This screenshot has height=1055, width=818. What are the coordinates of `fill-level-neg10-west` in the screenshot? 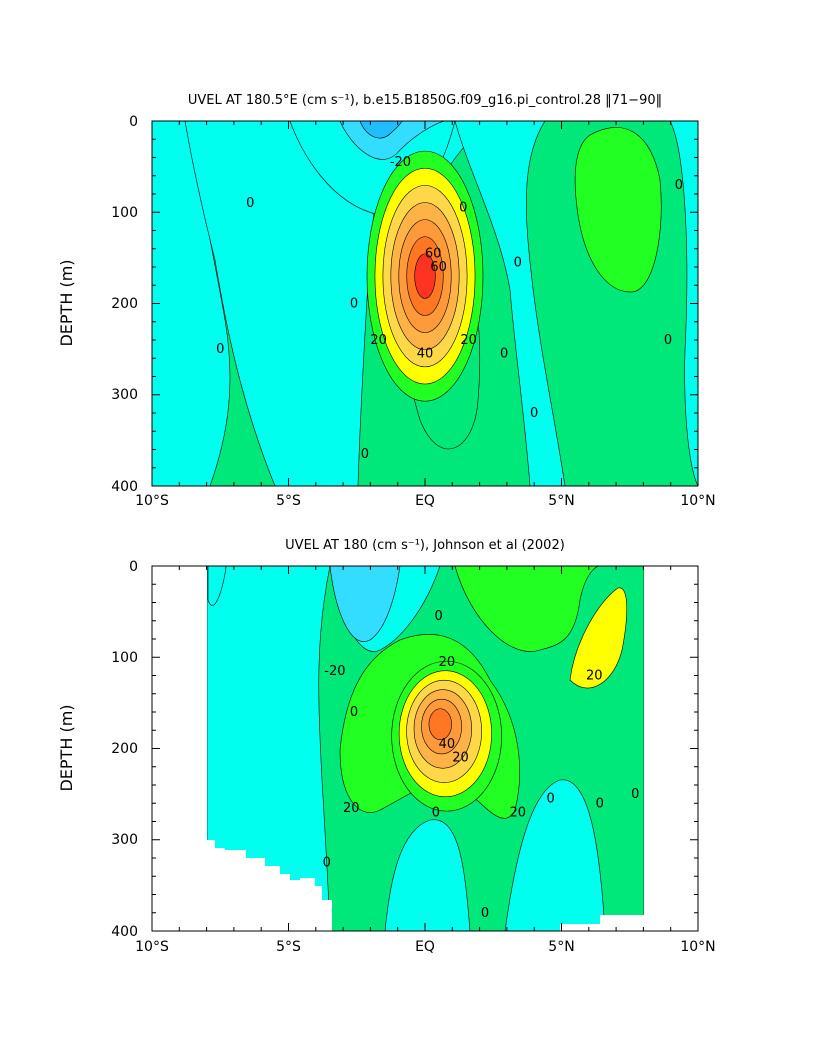 It's located at (269, 748).